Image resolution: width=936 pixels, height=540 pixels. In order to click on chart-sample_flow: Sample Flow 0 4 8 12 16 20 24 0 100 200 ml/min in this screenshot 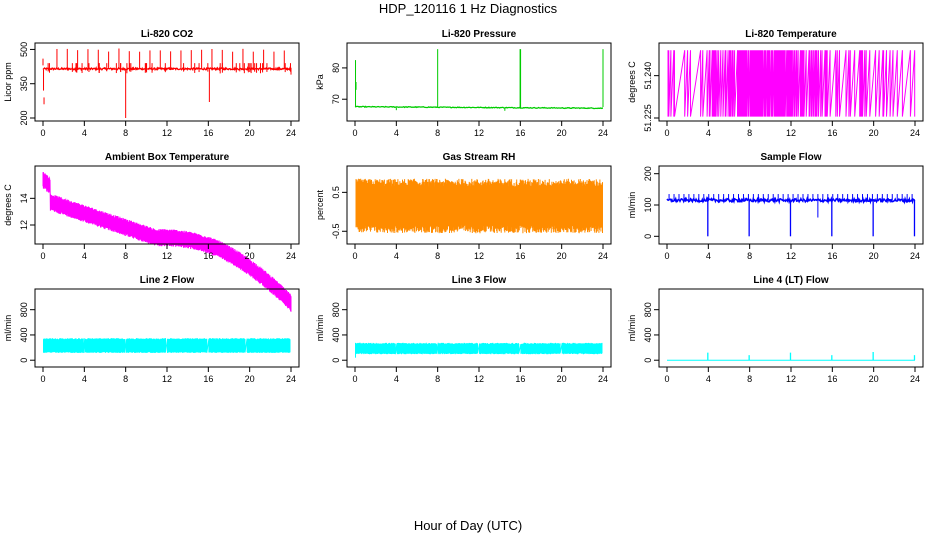, I will do `click(775, 206)`.